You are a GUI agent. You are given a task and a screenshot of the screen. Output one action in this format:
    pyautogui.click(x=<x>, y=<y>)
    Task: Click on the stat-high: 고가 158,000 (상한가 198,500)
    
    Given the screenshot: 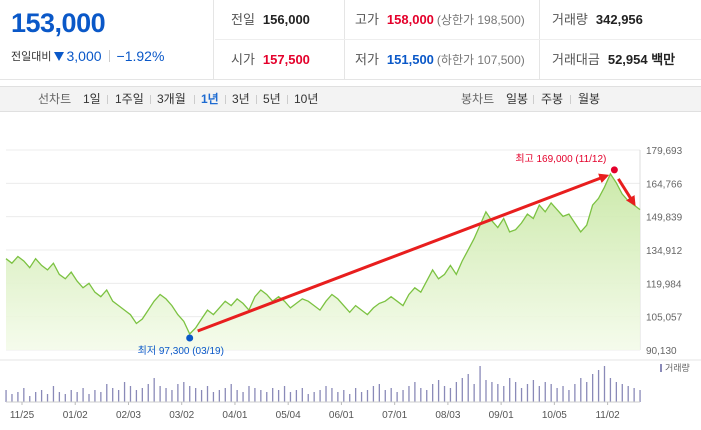 What is the action you would take?
    pyautogui.click(x=440, y=20)
    